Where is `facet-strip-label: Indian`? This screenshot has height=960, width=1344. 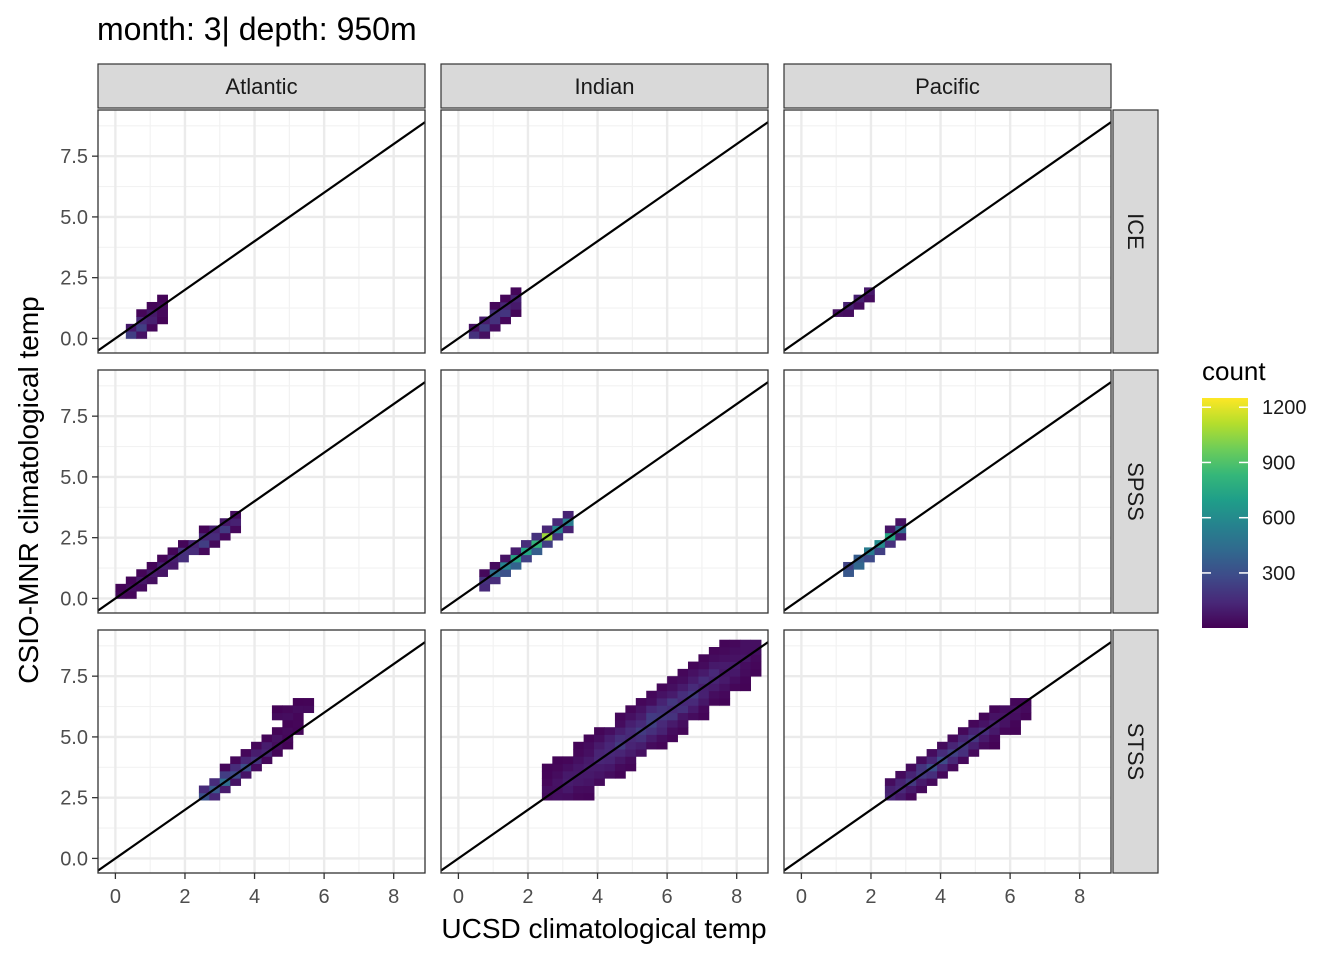 facet-strip-label: Indian is located at coordinates (605, 86).